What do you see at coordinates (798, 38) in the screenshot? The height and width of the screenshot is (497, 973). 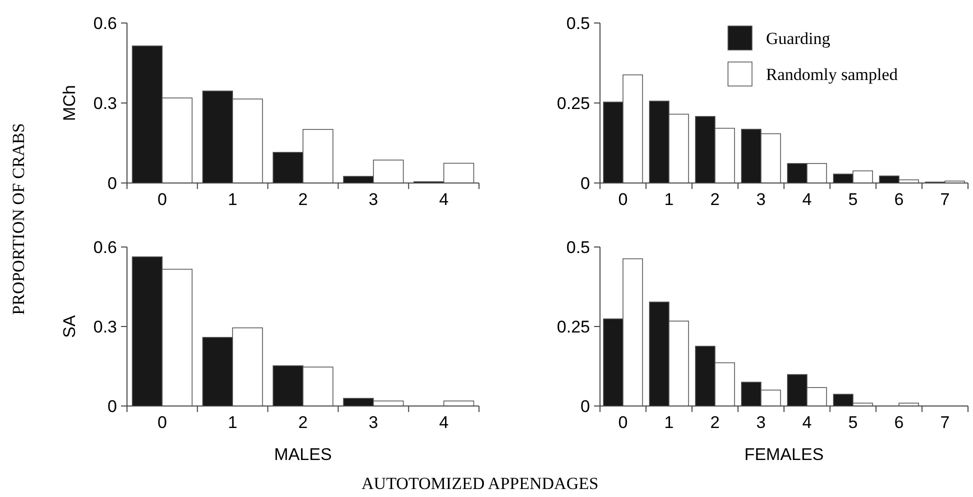 I see `legend-label: Guarding` at bounding box center [798, 38].